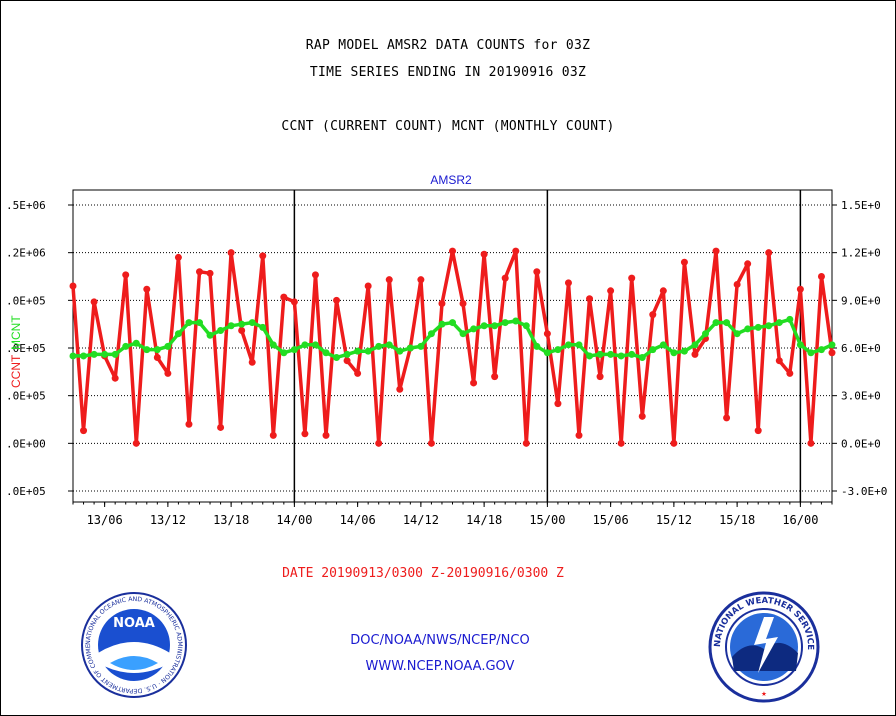 The width and height of the screenshot is (896, 716). What do you see at coordinates (861, 300) in the screenshot?
I see `y-tick-label-right: 9.0E+0` at bounding box center [861, 300].